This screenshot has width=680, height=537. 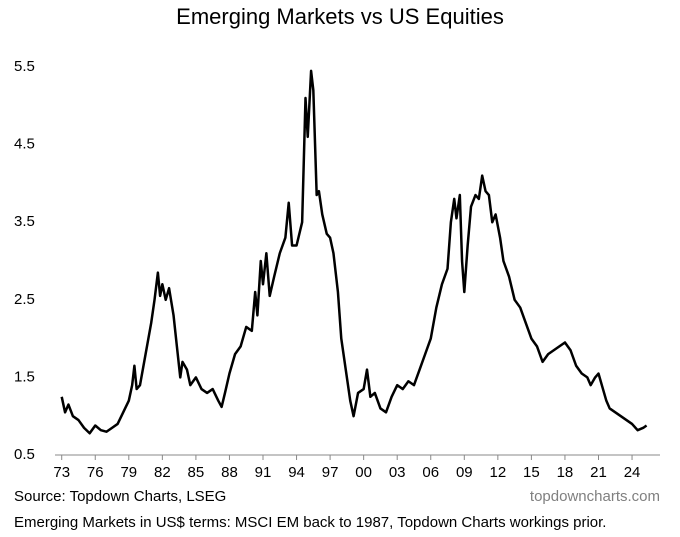 What do you see at coordinates (296, 472) in the screenshot?
I see `x-tick-label: 94` at bounding box center [296, 472].